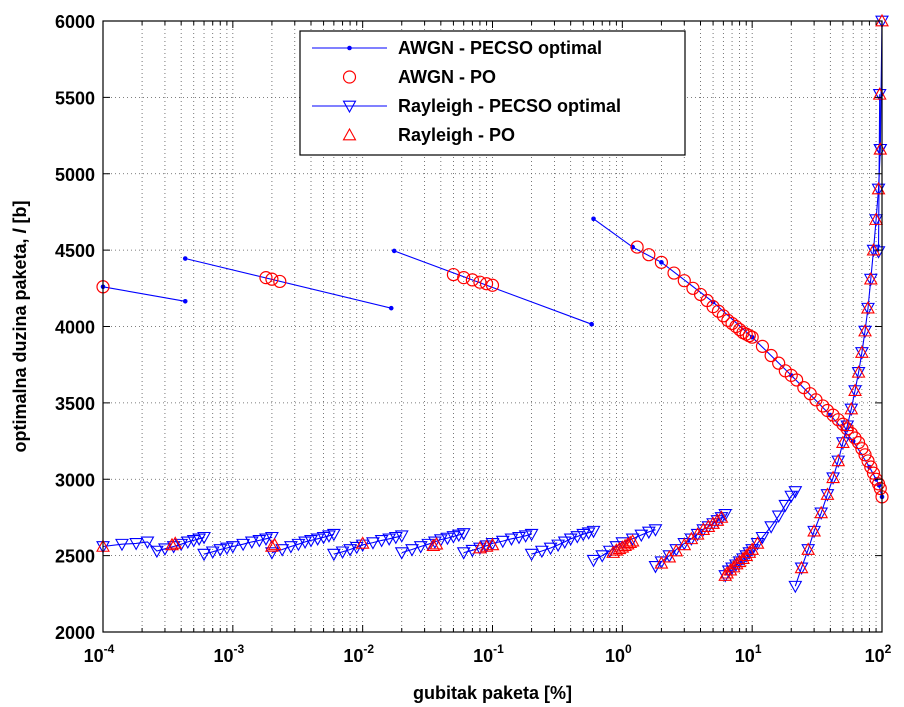 Image resolution: width=904 pixels, height=707 pixels. I want to click on y-axis-label-part: [b], so click(20, 214).